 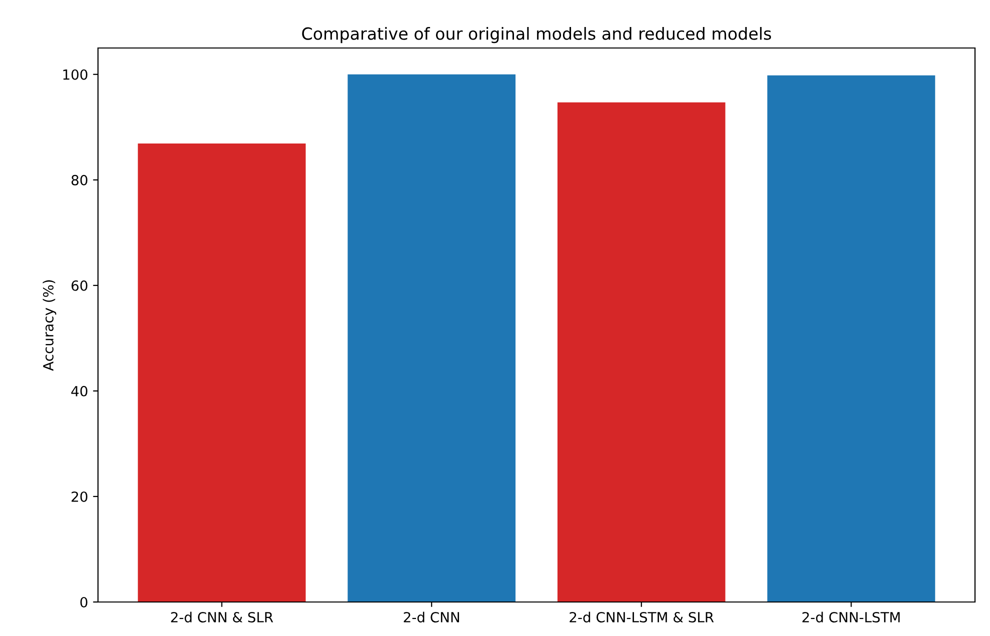 I want to click on x-tick-label: 2-d CNN & SLR, so click(x=222, y=617).